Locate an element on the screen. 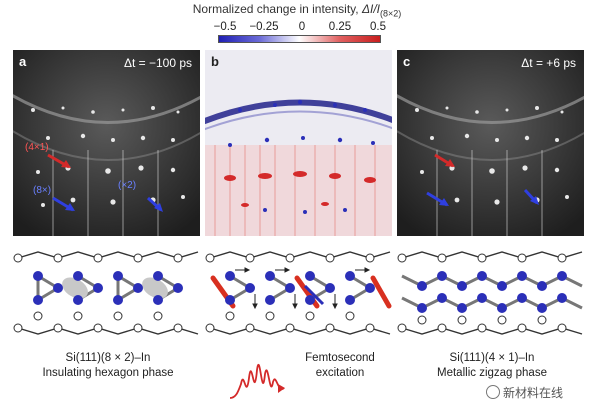 This screenshot has height=409, width=594. panel-a: a Δt = −100 ps (4×1) (8×) (×2) is located at coordinates (106, 143).